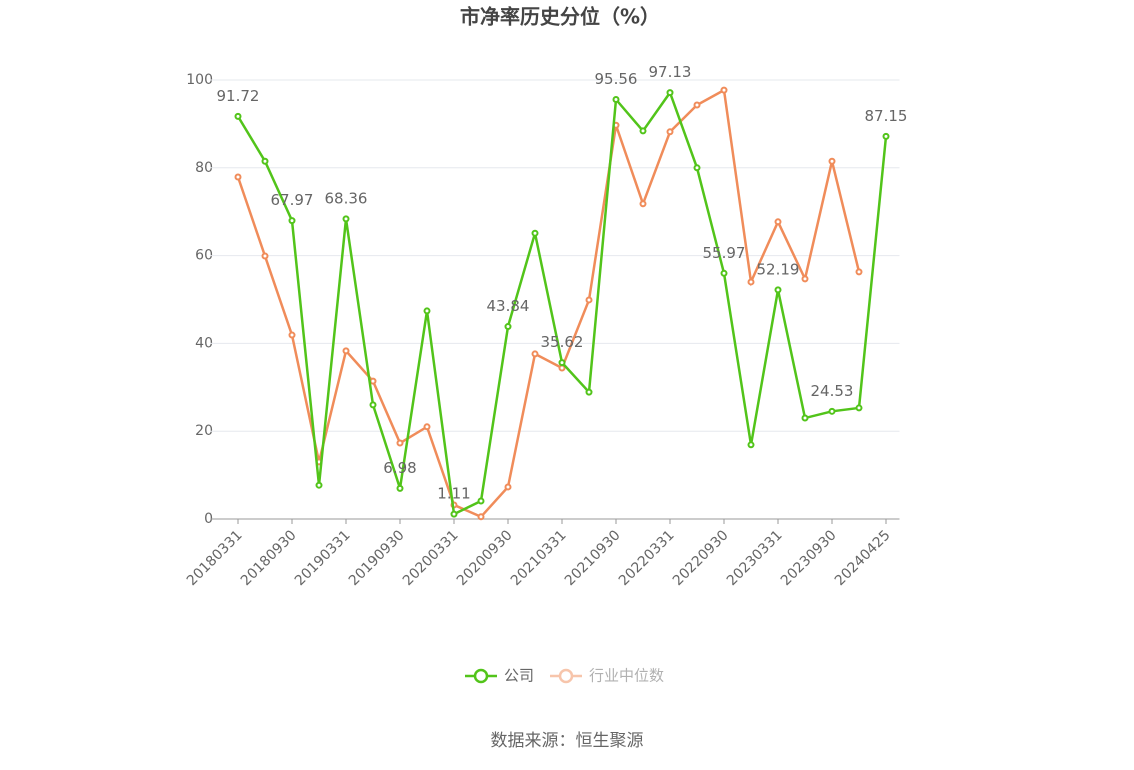  What do you see at coordinates (377, 558) in the screenshot?
I see `x-tick-label: 20190930` at bounding box center [377, 558].